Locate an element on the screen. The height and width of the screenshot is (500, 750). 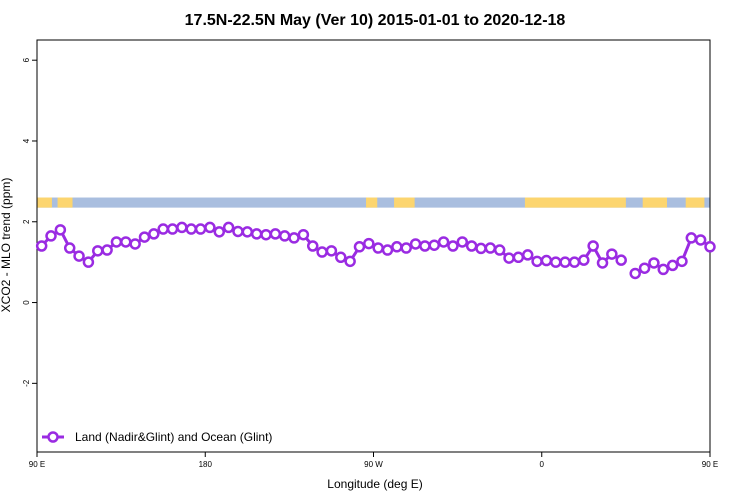
y-tick-label: -2 is located at coordinates (26, 383).